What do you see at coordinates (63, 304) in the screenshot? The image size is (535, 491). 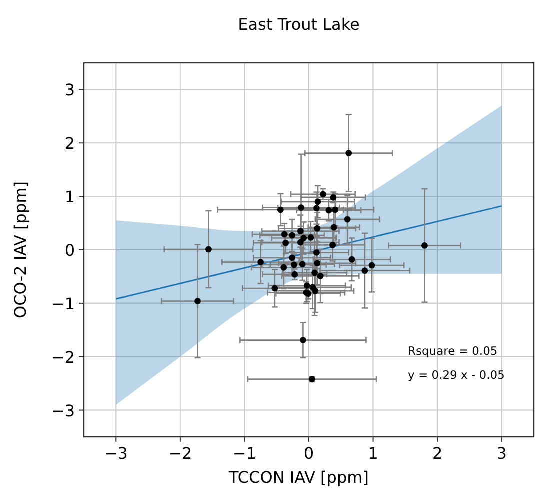 I see `y-tick-label: −1` at bounding box center [63, 304].